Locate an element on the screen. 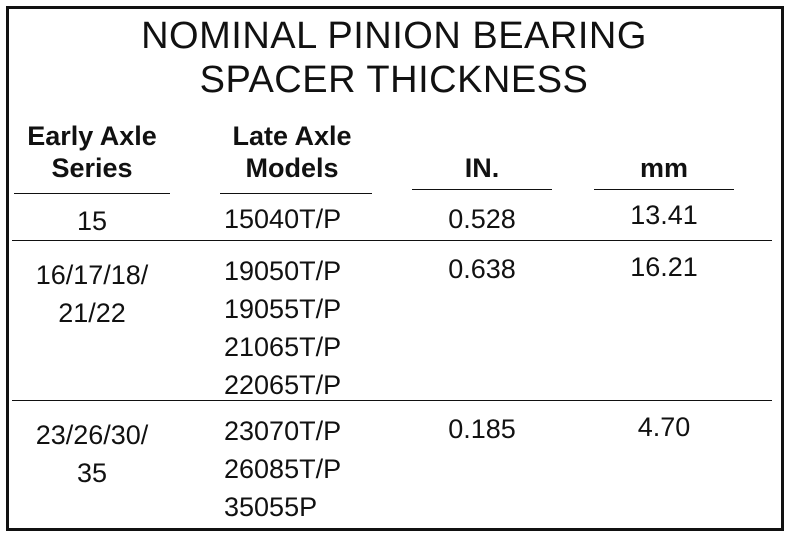 The width and height of the screenshot is (800, 544). header-early-axle-line-2: Series is located at coordinates (92, 168).